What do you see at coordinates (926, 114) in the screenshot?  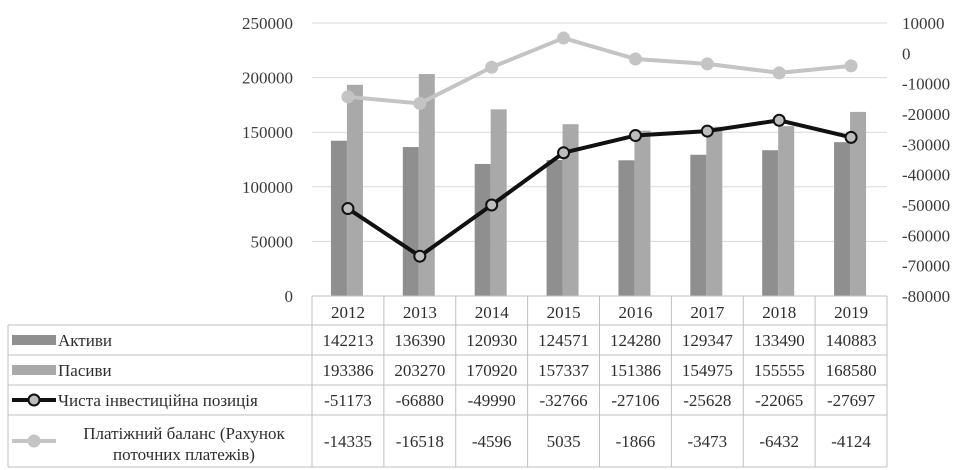 I see `right-axis-tick-label: -20000` at bounding box center [926, 114].